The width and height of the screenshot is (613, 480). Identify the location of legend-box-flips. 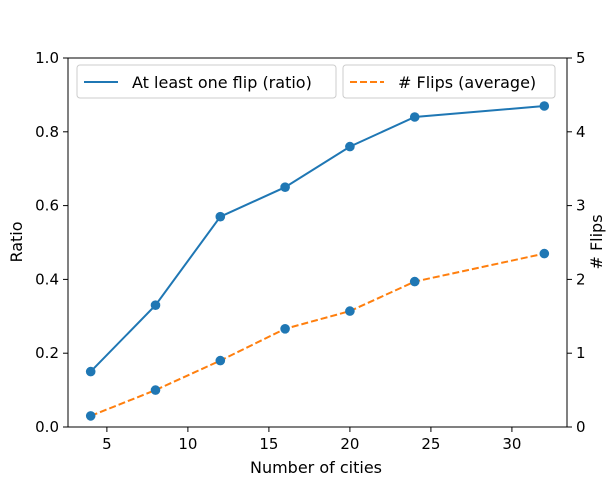
(449, 81).